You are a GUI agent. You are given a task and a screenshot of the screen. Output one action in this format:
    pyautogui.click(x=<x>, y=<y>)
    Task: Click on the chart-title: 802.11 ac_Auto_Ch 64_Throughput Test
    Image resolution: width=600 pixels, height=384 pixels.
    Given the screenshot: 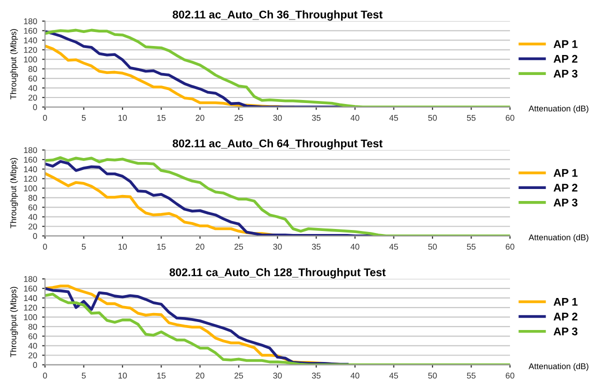 What is the action you would take?
    pyautogui.click(x=277, y=144)
    